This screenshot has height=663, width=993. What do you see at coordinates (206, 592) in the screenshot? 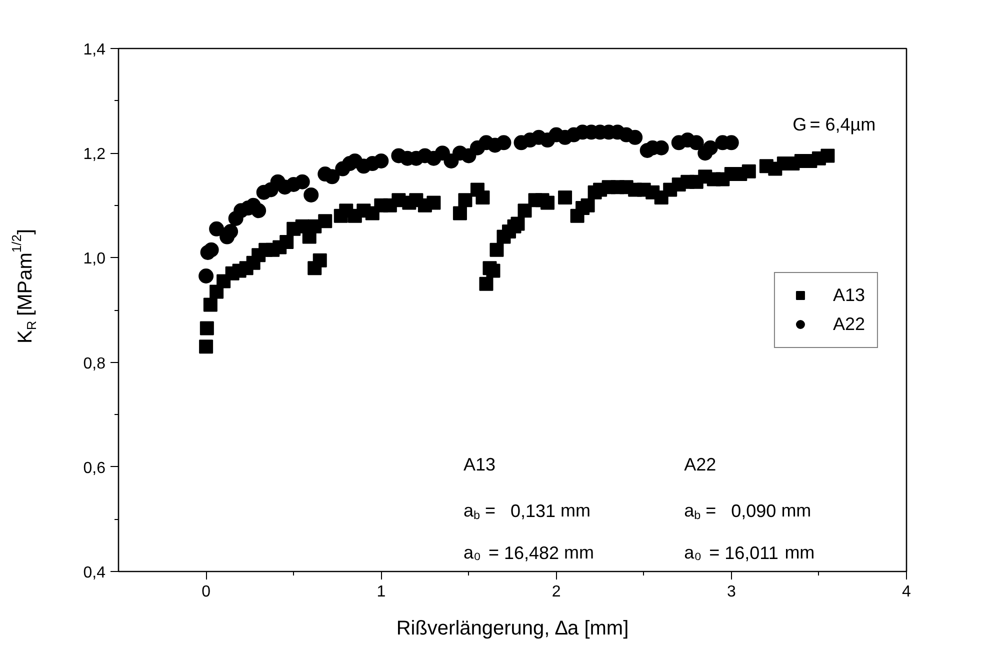
I see `x-tick-label: 0` at bounding box center [206, 592].